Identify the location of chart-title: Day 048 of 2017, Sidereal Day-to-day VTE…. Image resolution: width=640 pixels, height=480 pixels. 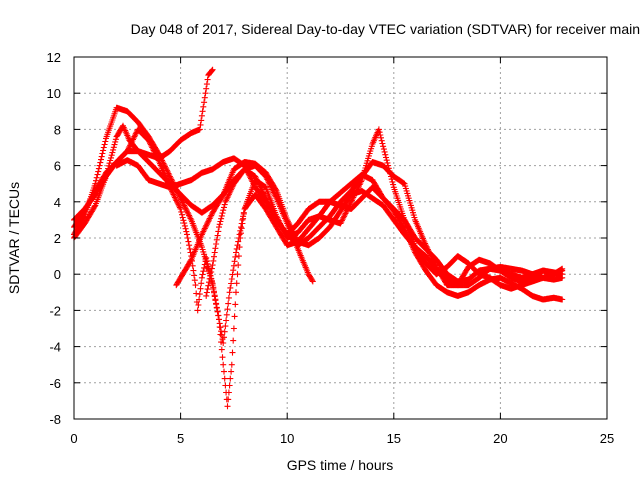
(385, 29).